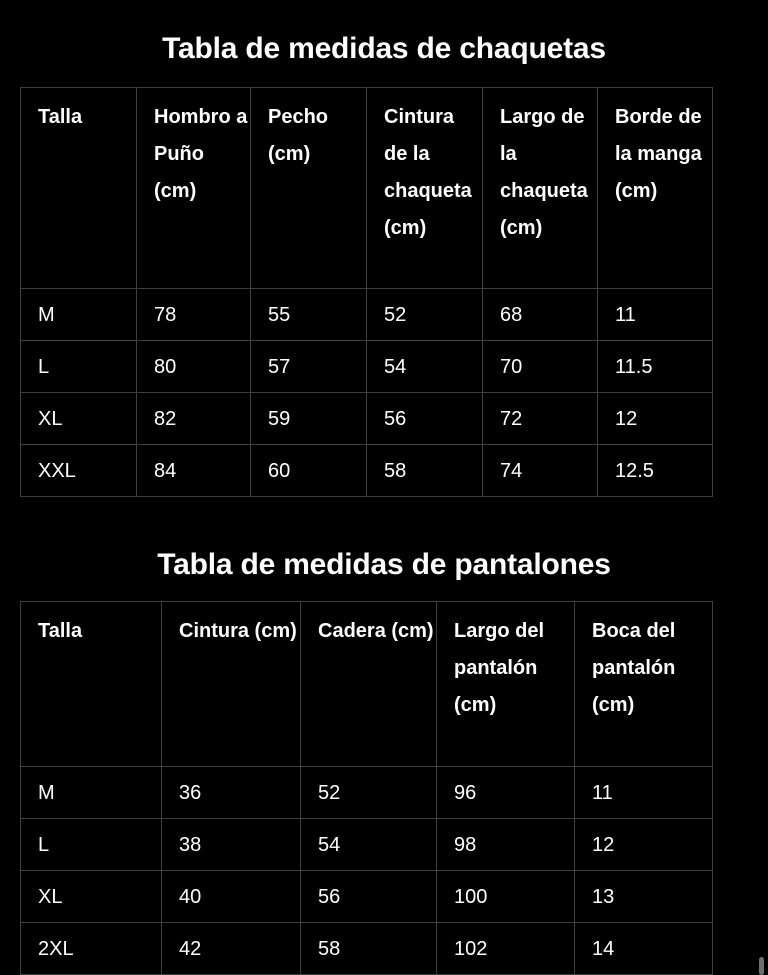 This screenshot has height=975, width=768. I want to click on table-row: L 38 54 98 12, so click(366, 845).